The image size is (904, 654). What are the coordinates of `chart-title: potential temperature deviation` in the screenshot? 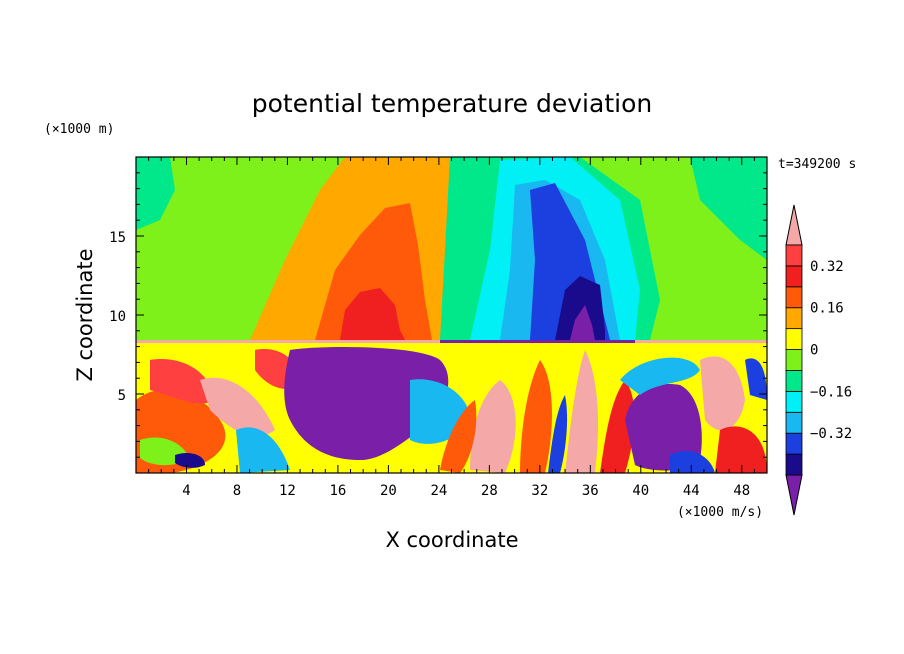 It's located at (452, 103).